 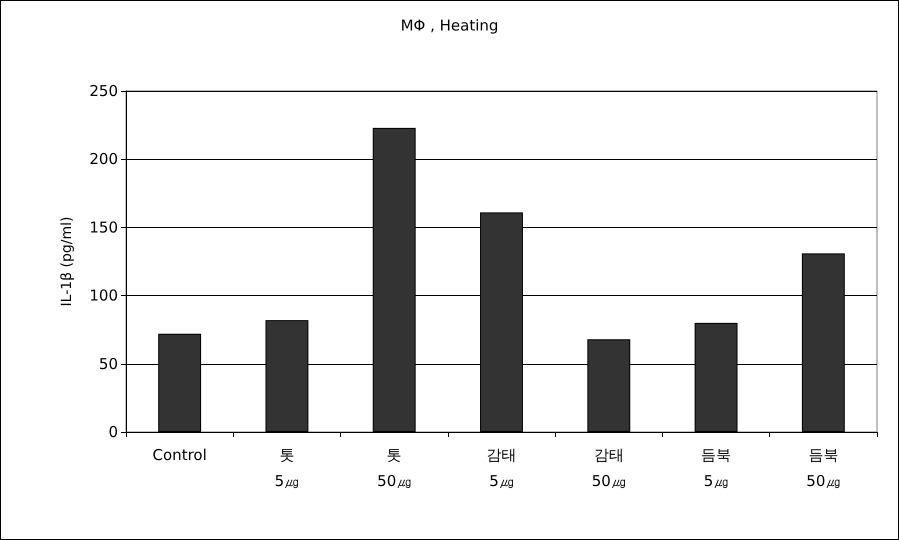 What do you see at coordinates (179, 455) in the screenshot?
I see `x-tick-label: Control` at bounding box center [179, 455].